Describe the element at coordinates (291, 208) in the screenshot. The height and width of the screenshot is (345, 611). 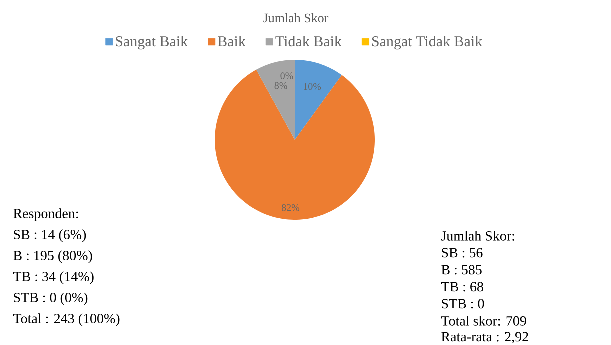
I see `data-label: 82%` at that location.